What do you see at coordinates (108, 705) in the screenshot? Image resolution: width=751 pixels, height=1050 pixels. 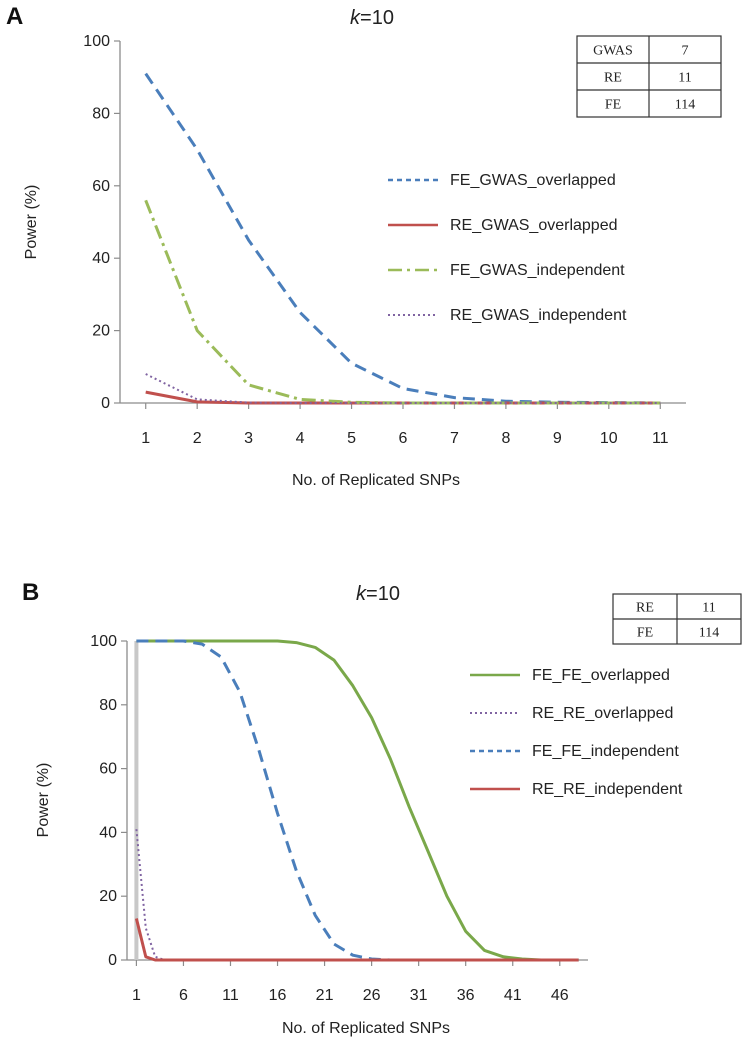 I see `panel-b-y-tick-label: 80` at bounding box center [108, 705].